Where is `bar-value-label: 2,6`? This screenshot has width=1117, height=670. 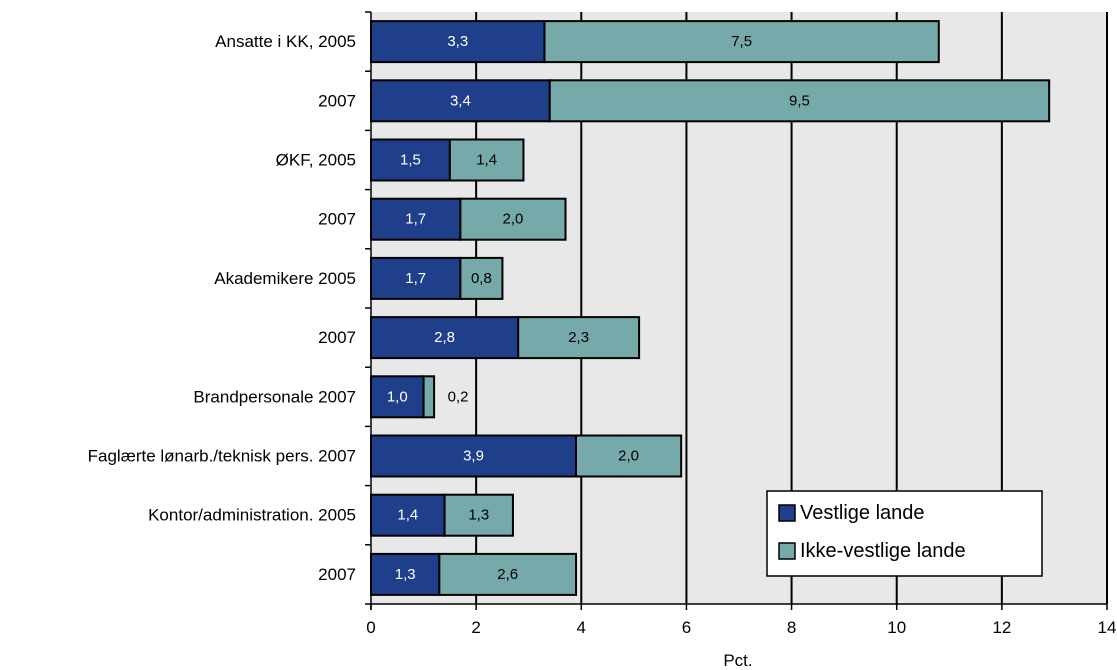
bar-value-label: 2,6 is located at coordinates (507, 574).